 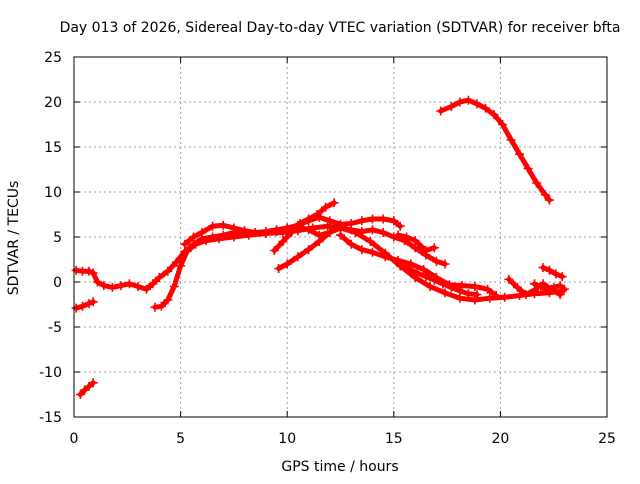 What do you see at coordinates (53, 103) in the screenshot?
I see `y-tick-label: 20` at bounding box center [53, 103].